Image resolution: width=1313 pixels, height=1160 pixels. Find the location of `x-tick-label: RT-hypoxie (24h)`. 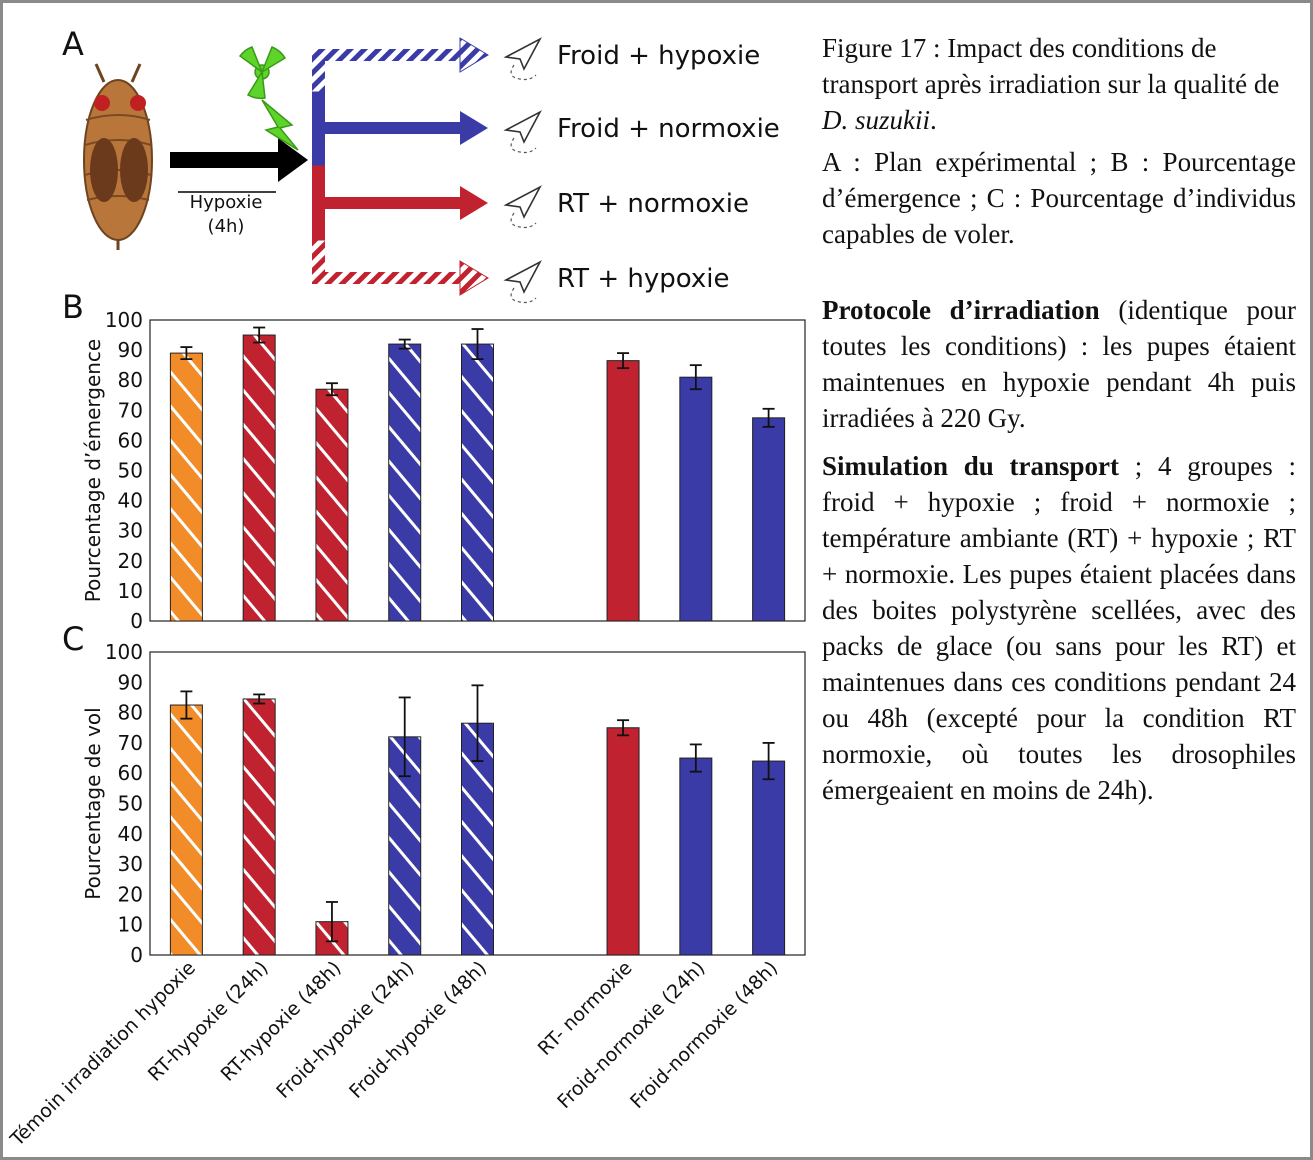

x-tick-label: RT-hypoxie (24h) is located at coordinates (208, 1021).